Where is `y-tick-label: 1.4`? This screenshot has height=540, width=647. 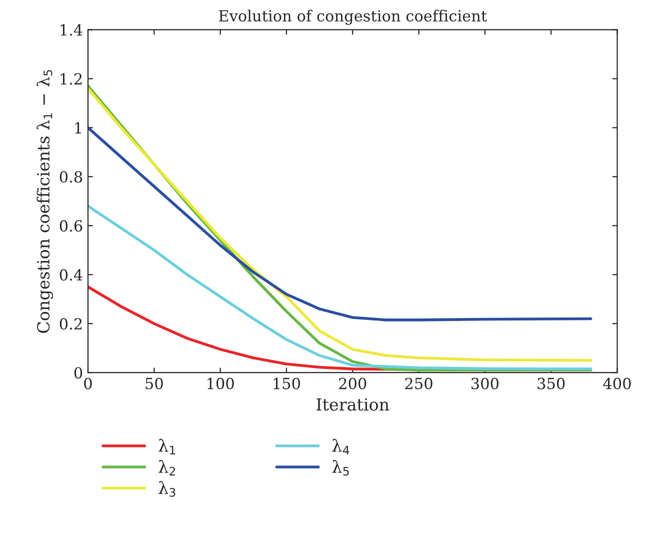 y-tick-label: 1.4 is located at coordinates (71, 30).